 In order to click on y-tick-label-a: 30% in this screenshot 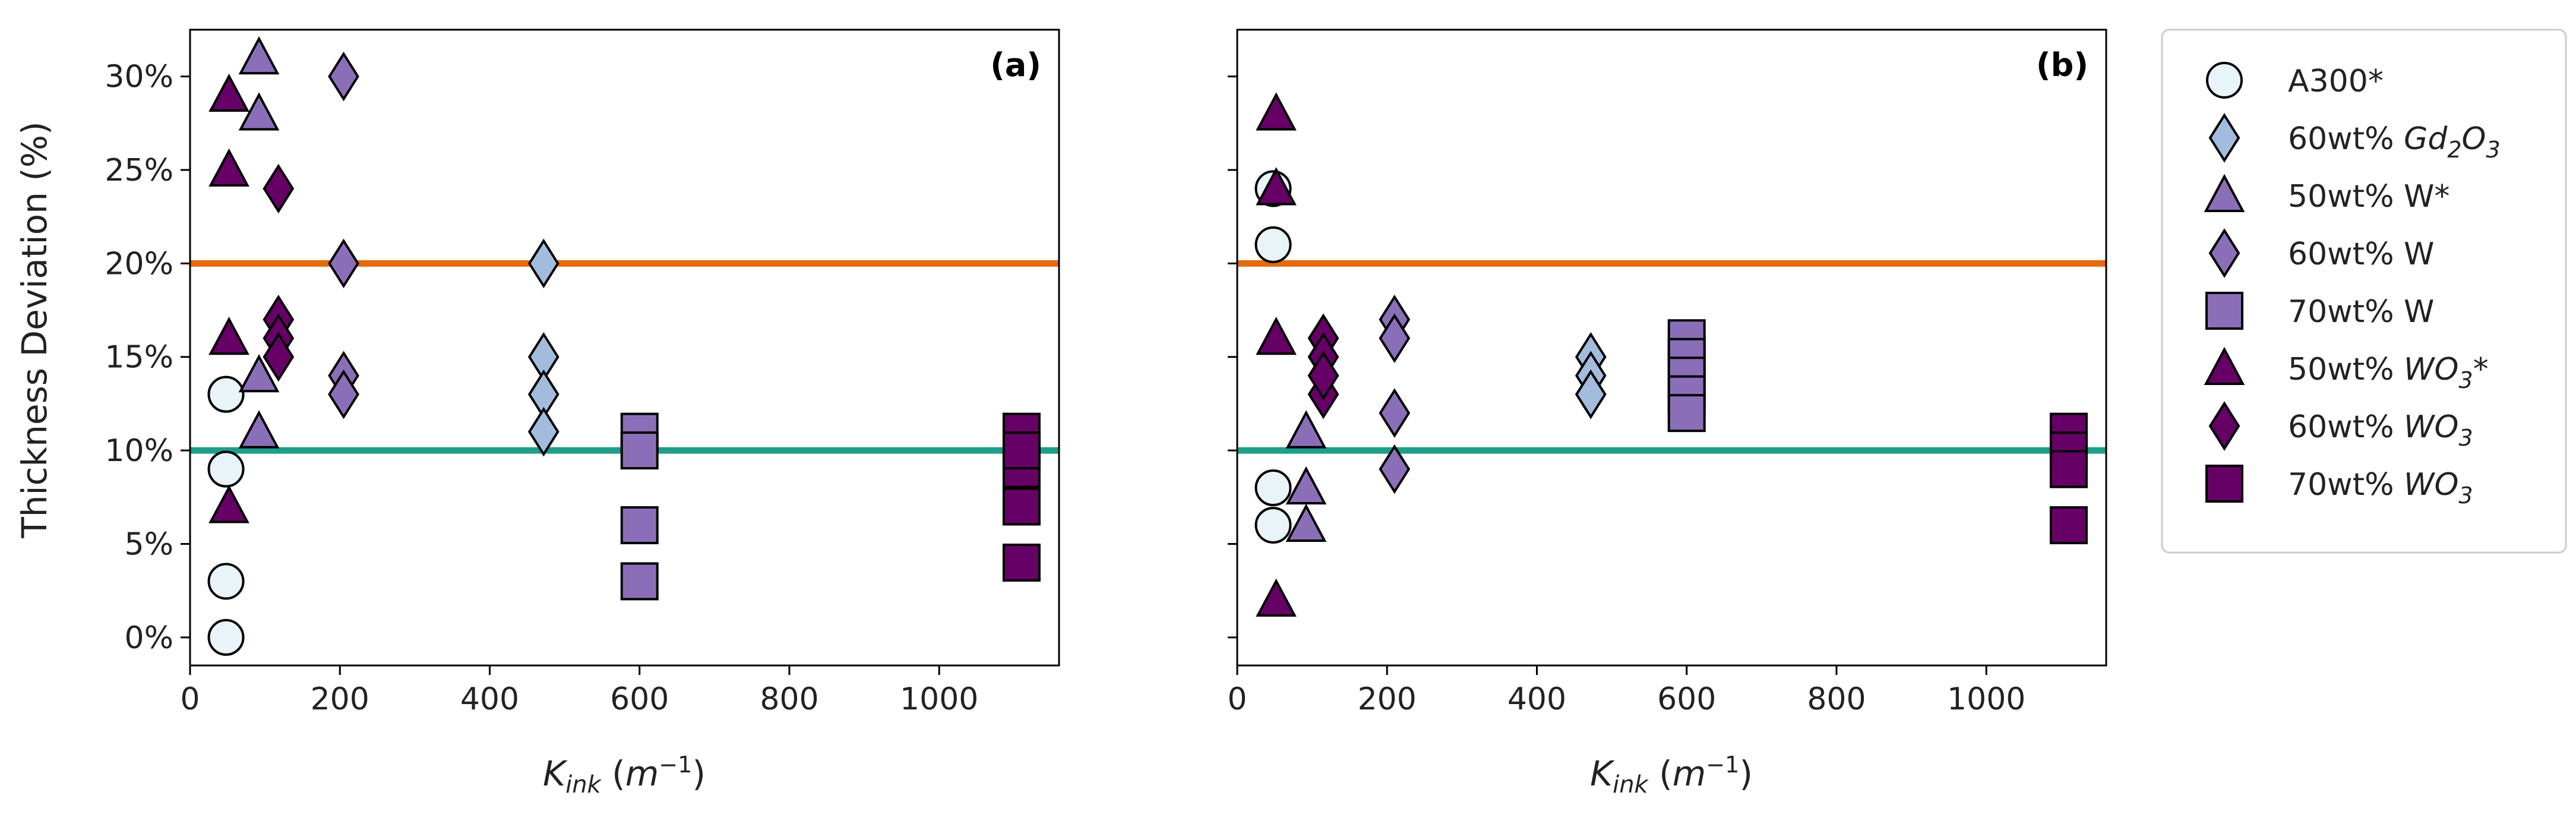, I will do `click(139, 77)`.